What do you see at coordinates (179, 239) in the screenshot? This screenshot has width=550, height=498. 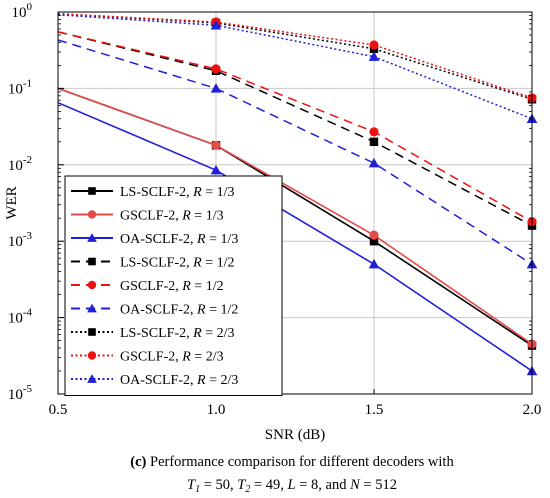 I see `legend-label: OA-SCLF-2, R = 1/3` at bounding box center [179, 239].